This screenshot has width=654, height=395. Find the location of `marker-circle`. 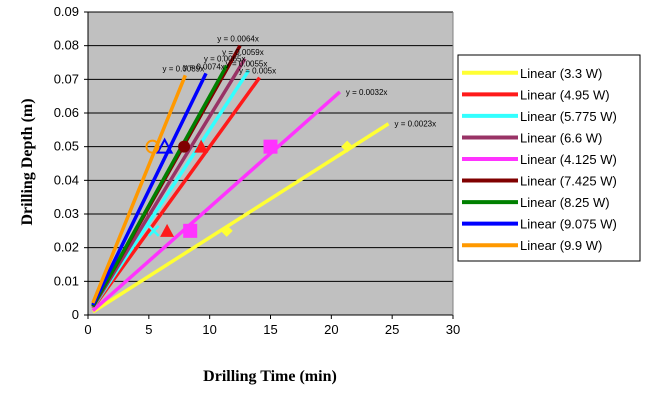

marker-circle is located at coordinates (184, 146).